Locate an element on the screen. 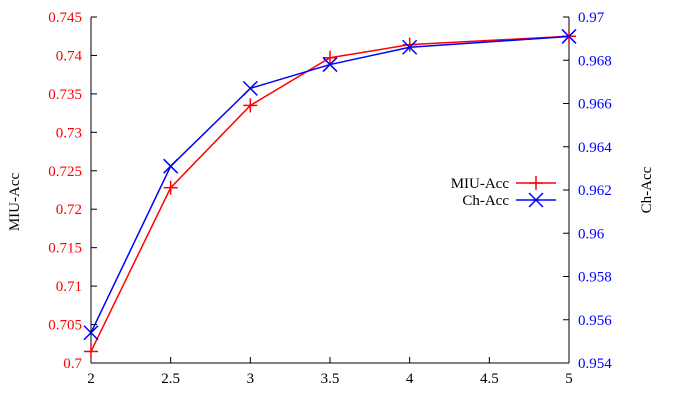 This screenshot has width=676, height=407. legend-label-miu-acc: MIU-Acc is located at coordinates (480, 184).